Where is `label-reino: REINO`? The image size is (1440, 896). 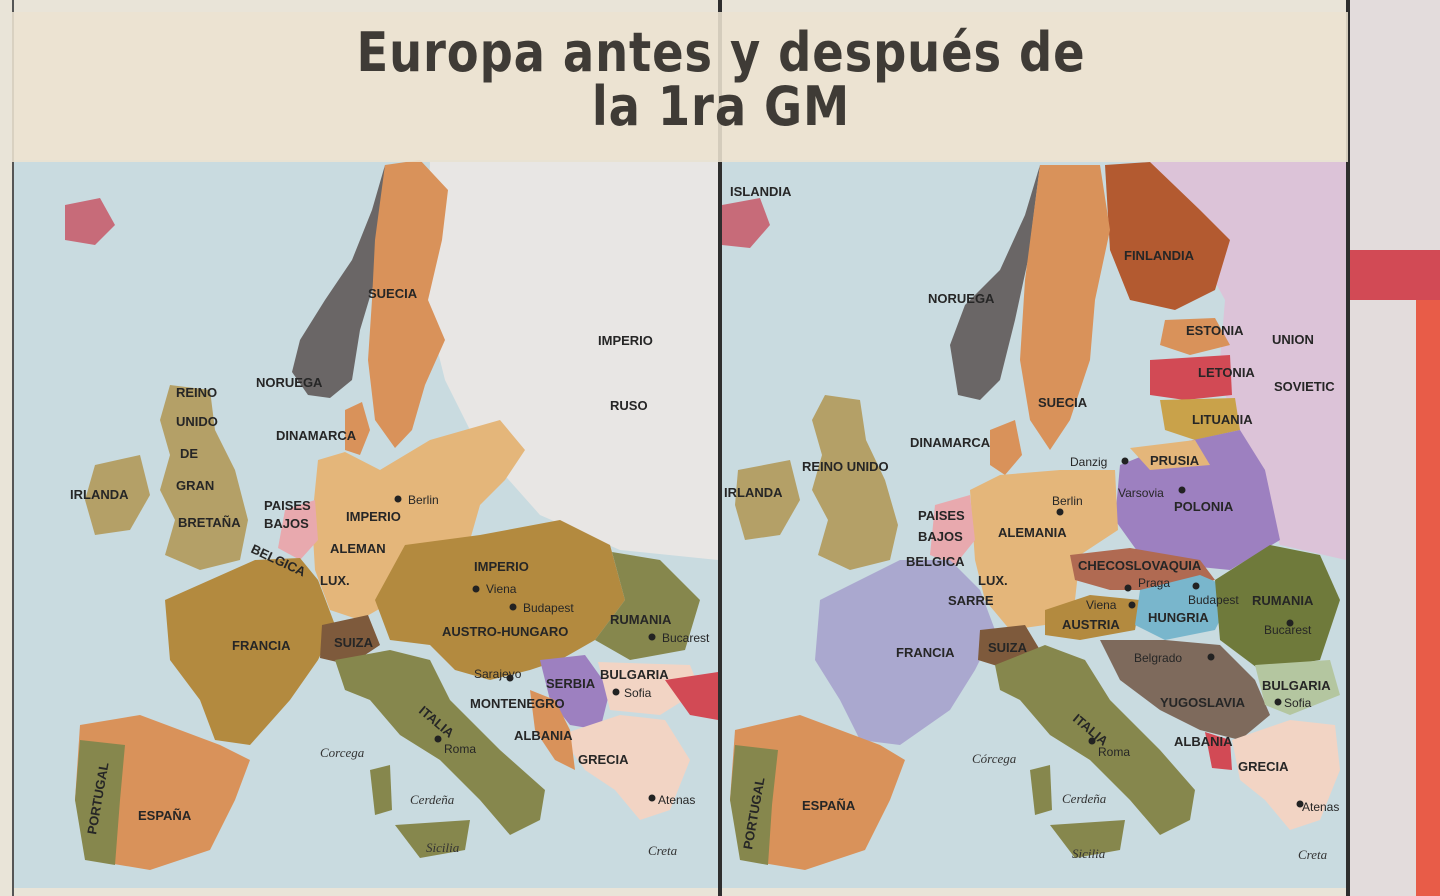 label-reino: REINO is located at coordinates (196, 392).